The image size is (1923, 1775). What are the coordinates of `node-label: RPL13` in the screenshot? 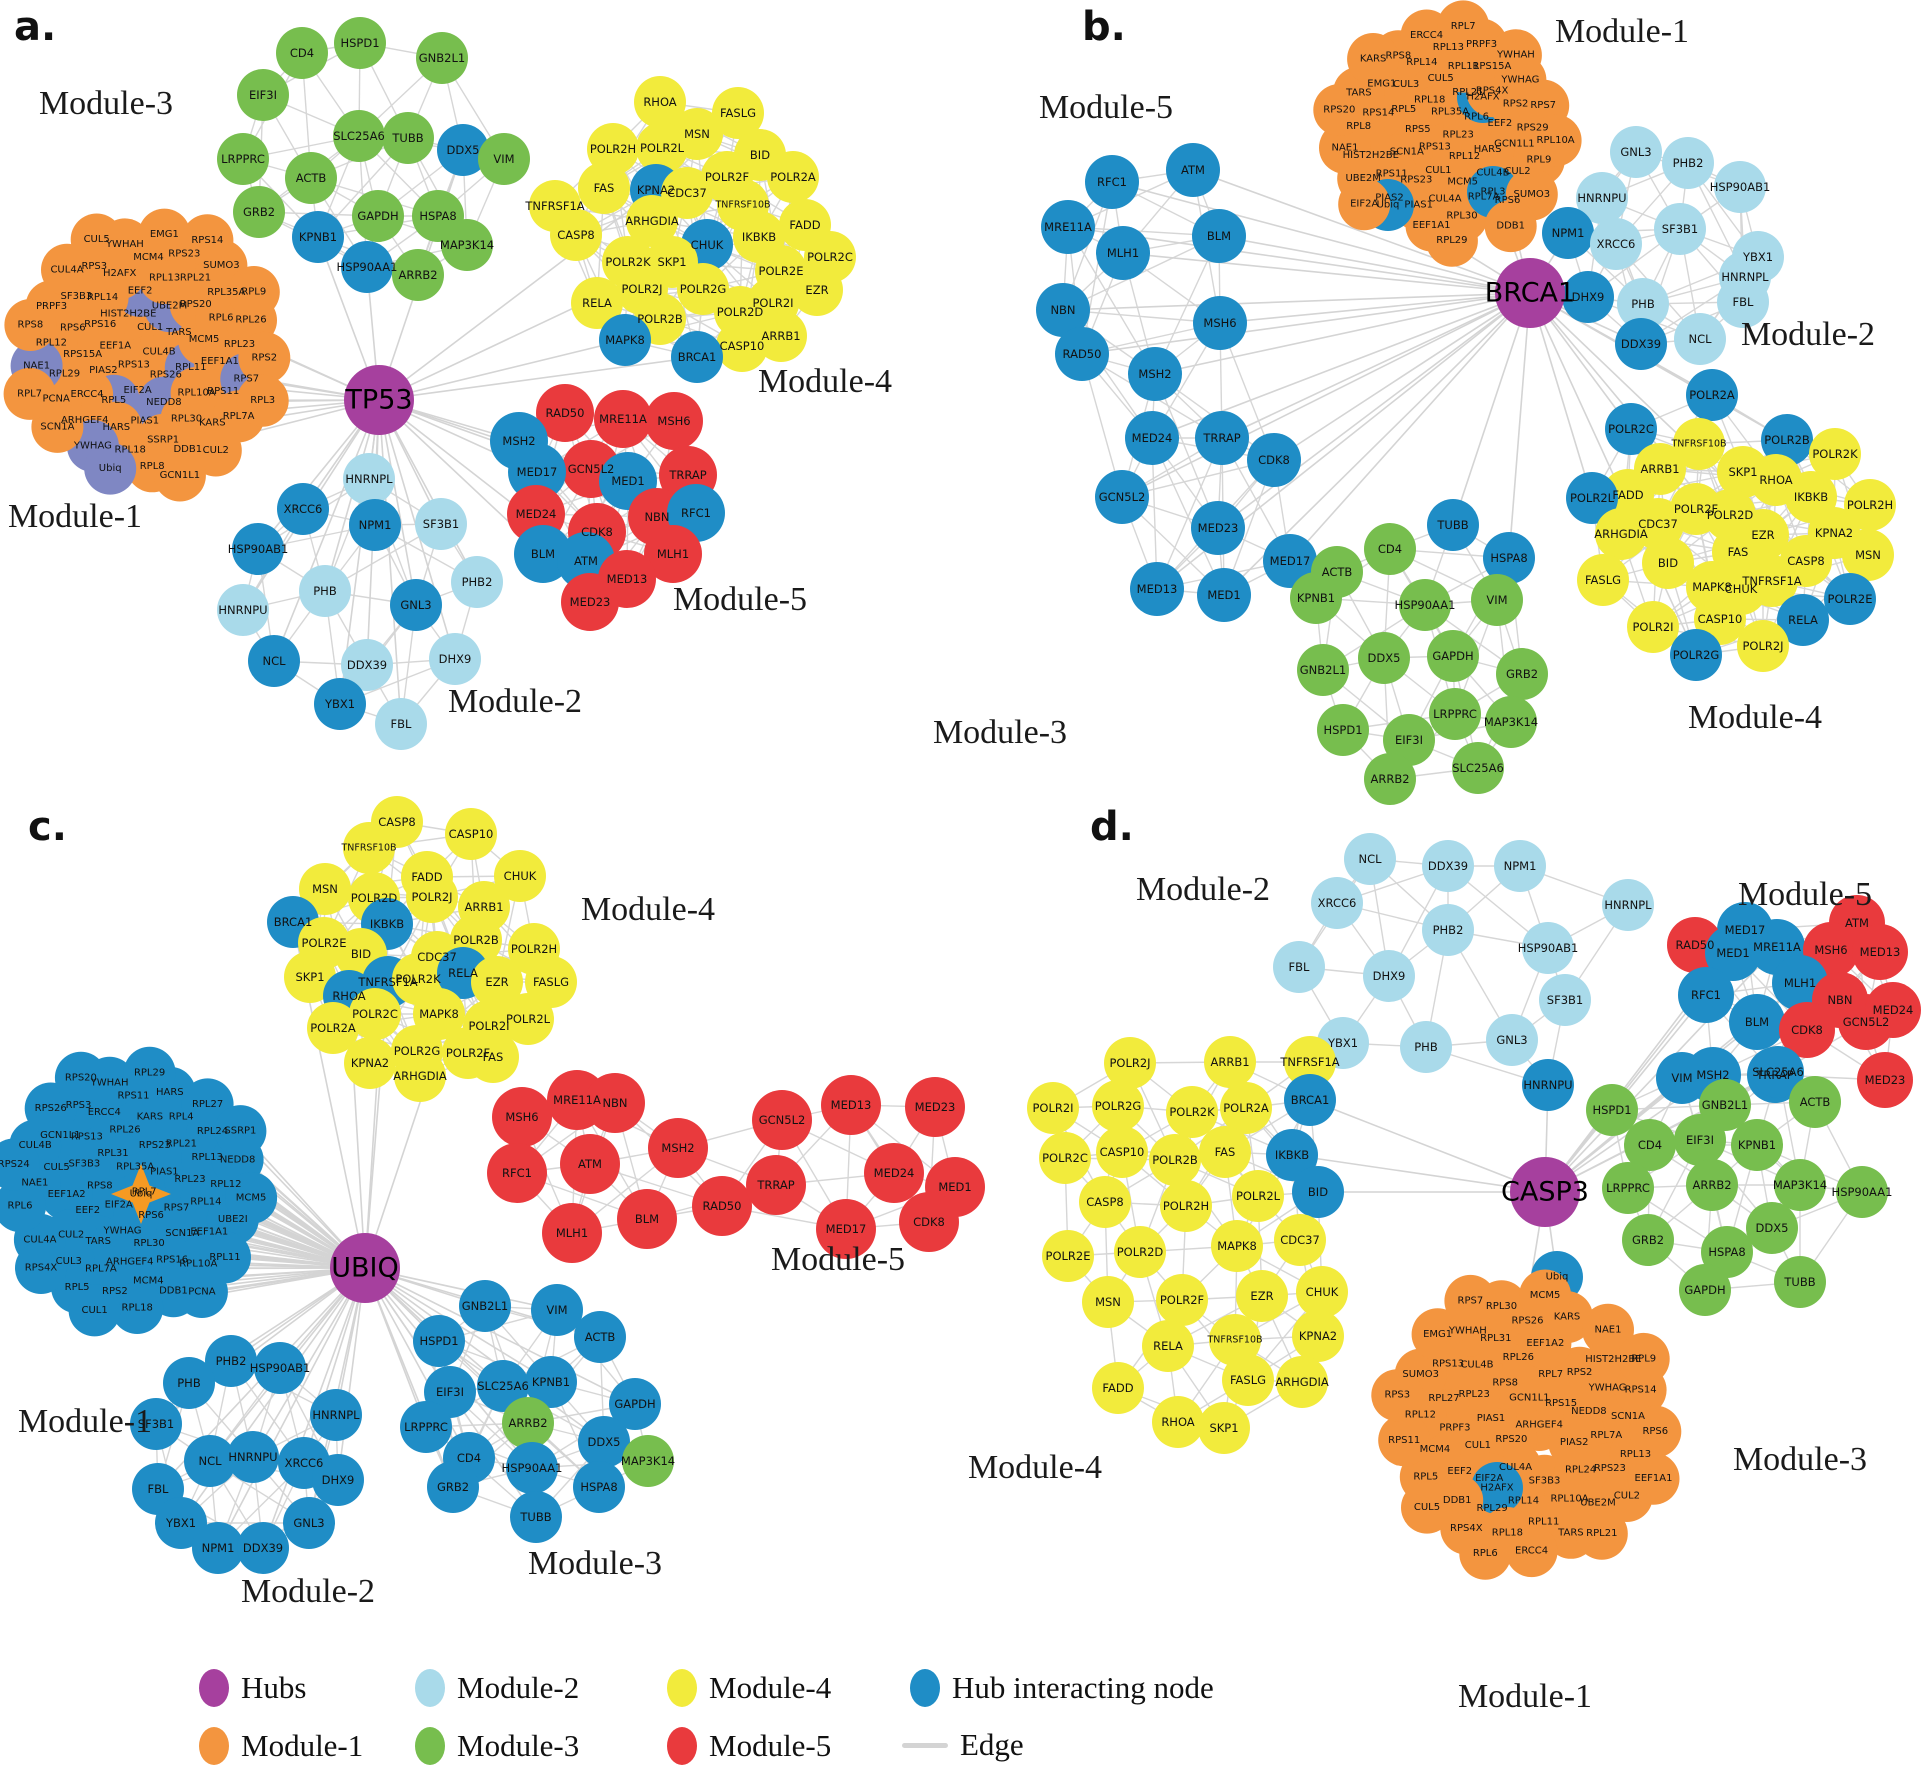 It's located at (207, 1157).